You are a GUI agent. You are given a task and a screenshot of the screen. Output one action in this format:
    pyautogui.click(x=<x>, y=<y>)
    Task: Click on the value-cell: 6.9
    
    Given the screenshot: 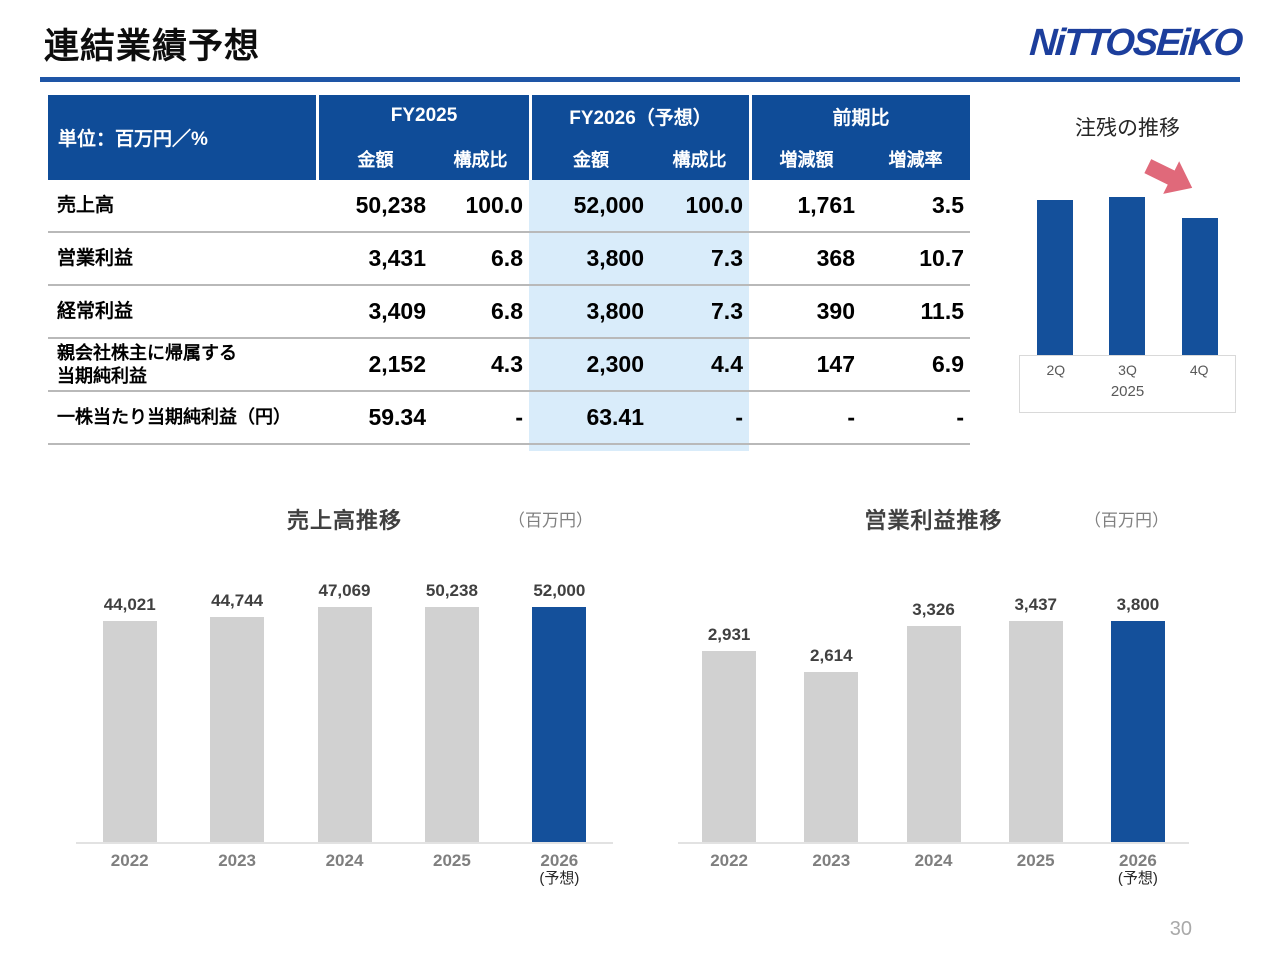 What is the action you would take?
    pyautogui.click(x=948, y=364)
    